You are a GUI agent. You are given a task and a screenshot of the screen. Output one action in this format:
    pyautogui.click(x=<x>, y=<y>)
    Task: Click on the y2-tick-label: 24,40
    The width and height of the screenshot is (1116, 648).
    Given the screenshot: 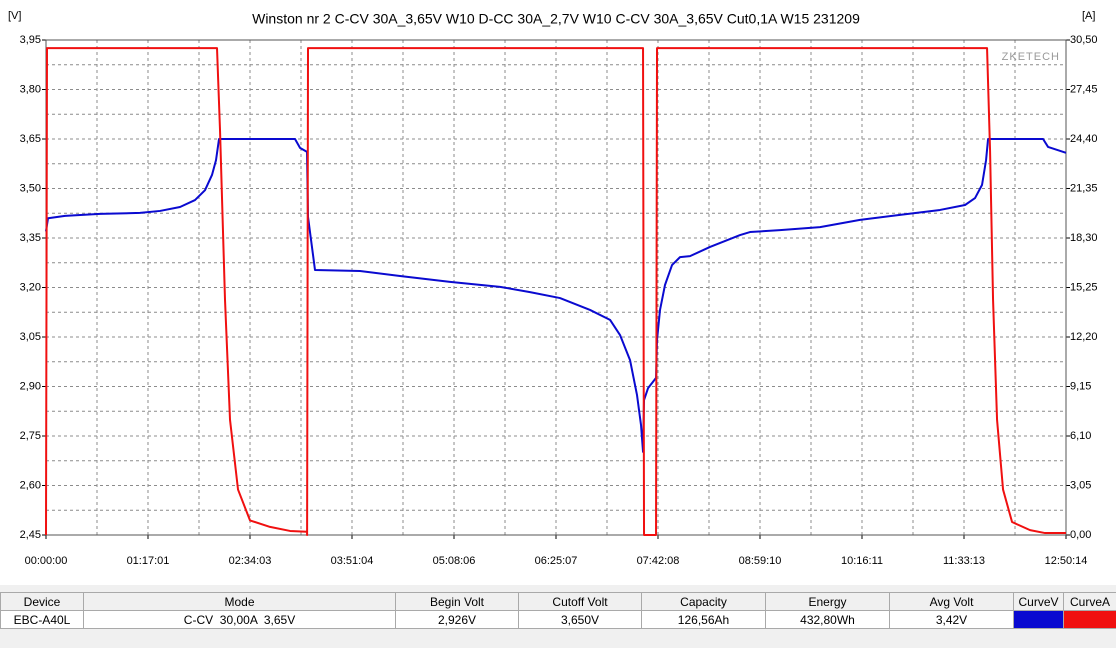 What is the action you would take?
    pyautogui.click(x=1084, y=139)
    